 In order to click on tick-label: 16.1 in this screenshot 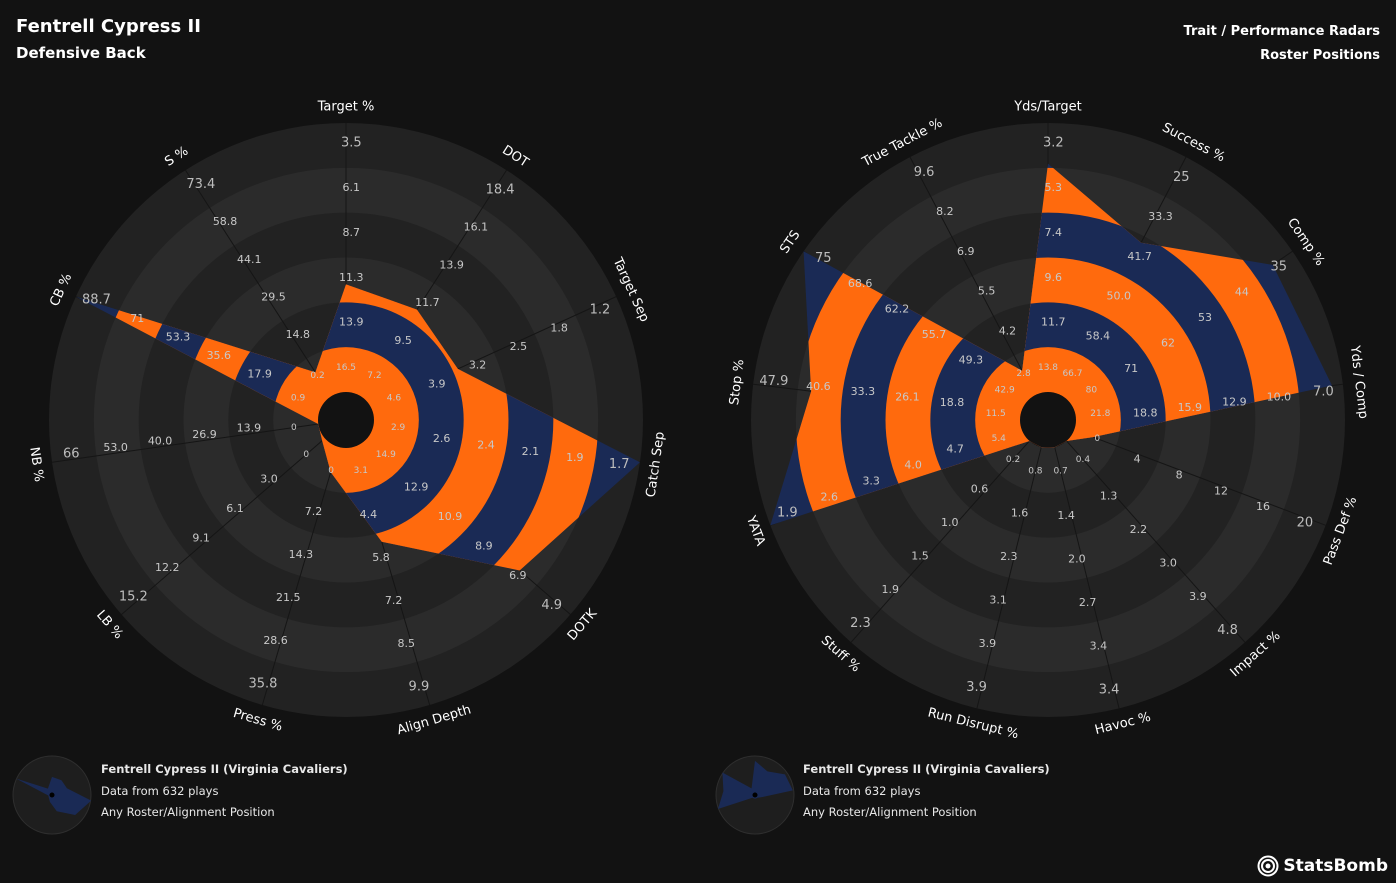, I will do `click(476, 227)`.